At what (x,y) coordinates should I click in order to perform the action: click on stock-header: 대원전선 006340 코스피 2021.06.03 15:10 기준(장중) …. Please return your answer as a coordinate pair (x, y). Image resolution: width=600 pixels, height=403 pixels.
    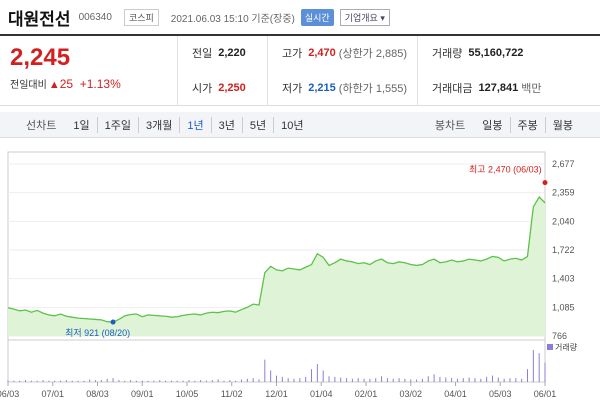
    Looking at the image, I should click on (300, 17).